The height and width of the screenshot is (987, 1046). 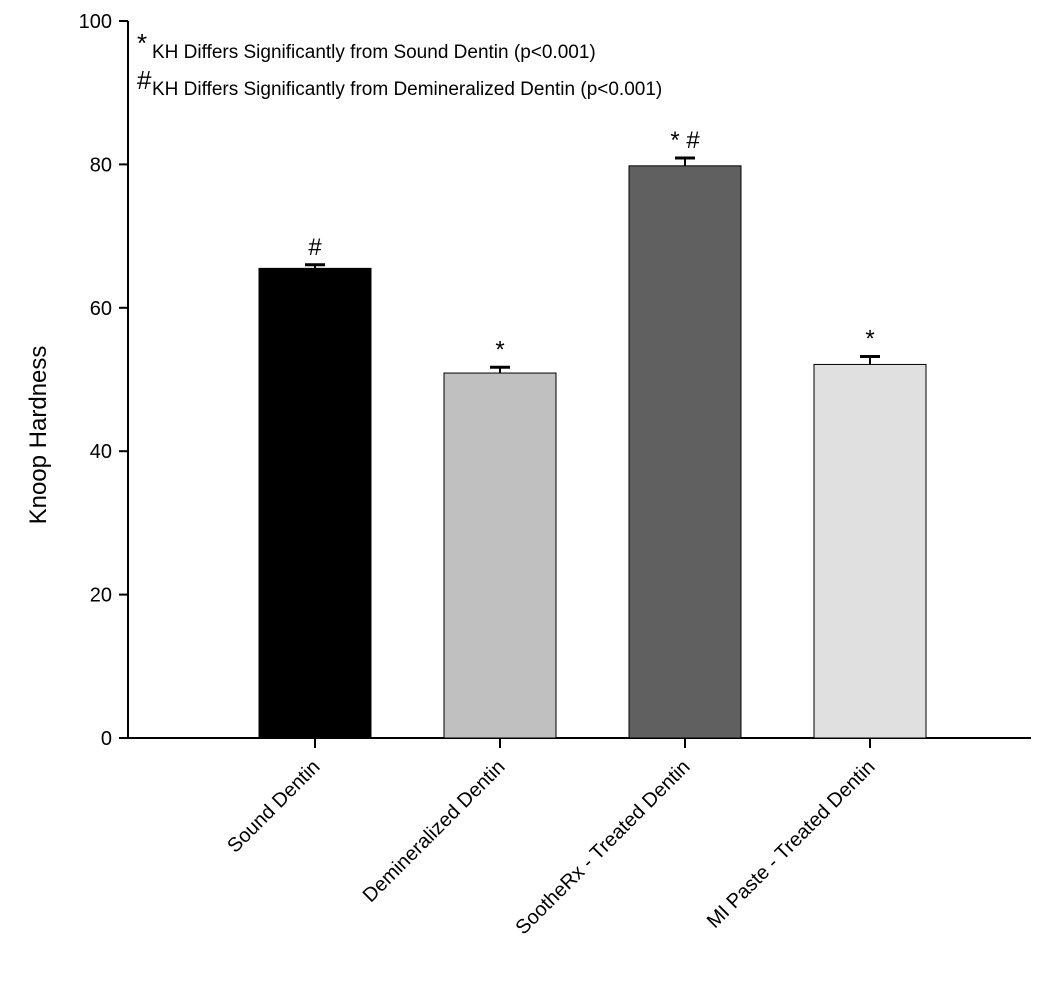 What do you see at coordinates (434, 831) in the screenshot?
I see `x-tick-label: Demineralized Dentin` at bounding box center [434, 831].